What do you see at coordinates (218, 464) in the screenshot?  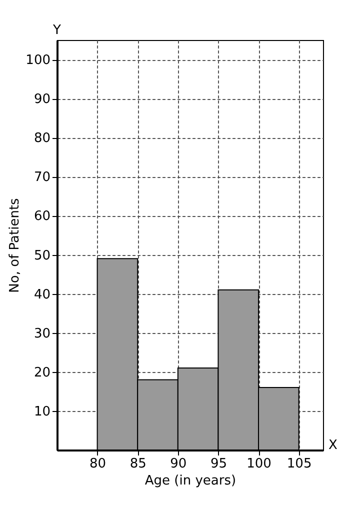 I see `x-tick-label: 95` at bounding box center [218, 464].